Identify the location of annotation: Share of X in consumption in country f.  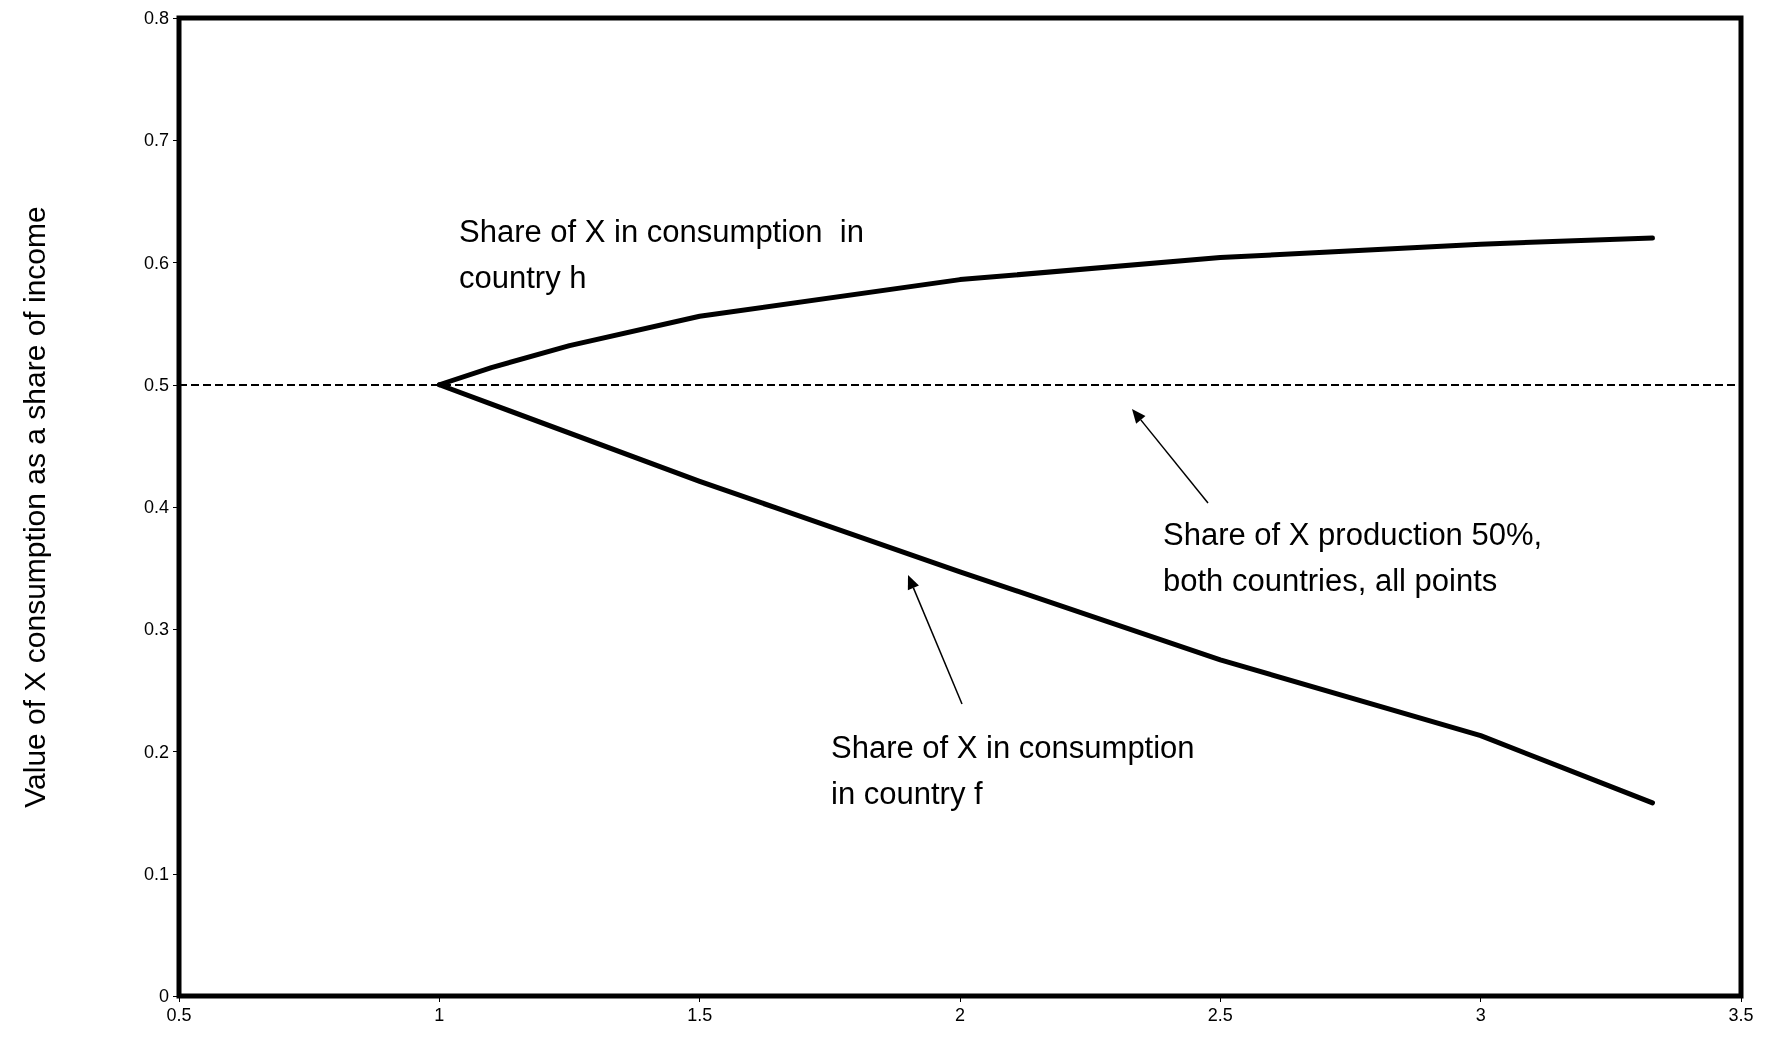
(1013, 770).